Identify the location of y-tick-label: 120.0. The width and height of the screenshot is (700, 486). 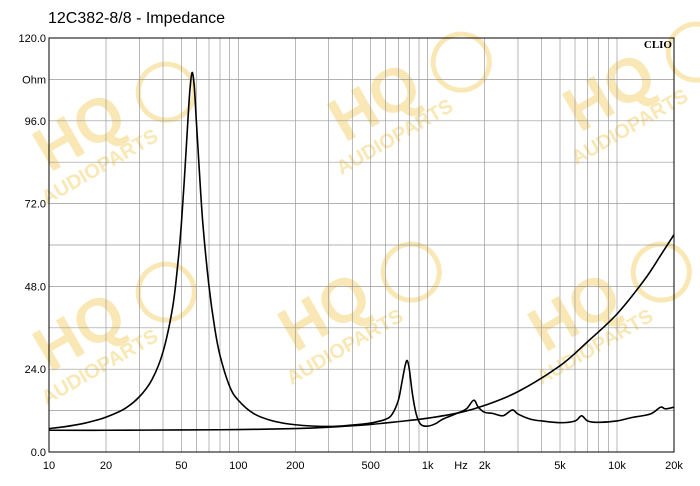
(32, 39).